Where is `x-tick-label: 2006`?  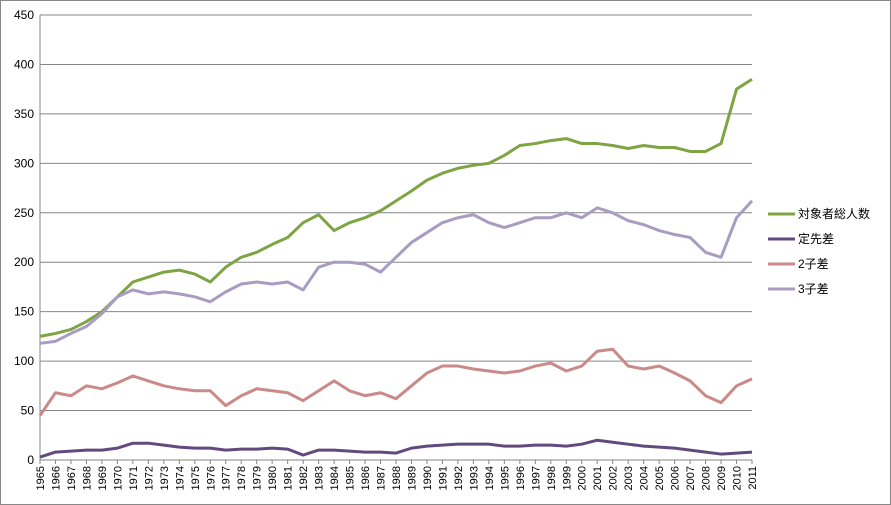
x-tick-label: 2006 is located at coordinates (676, 478).